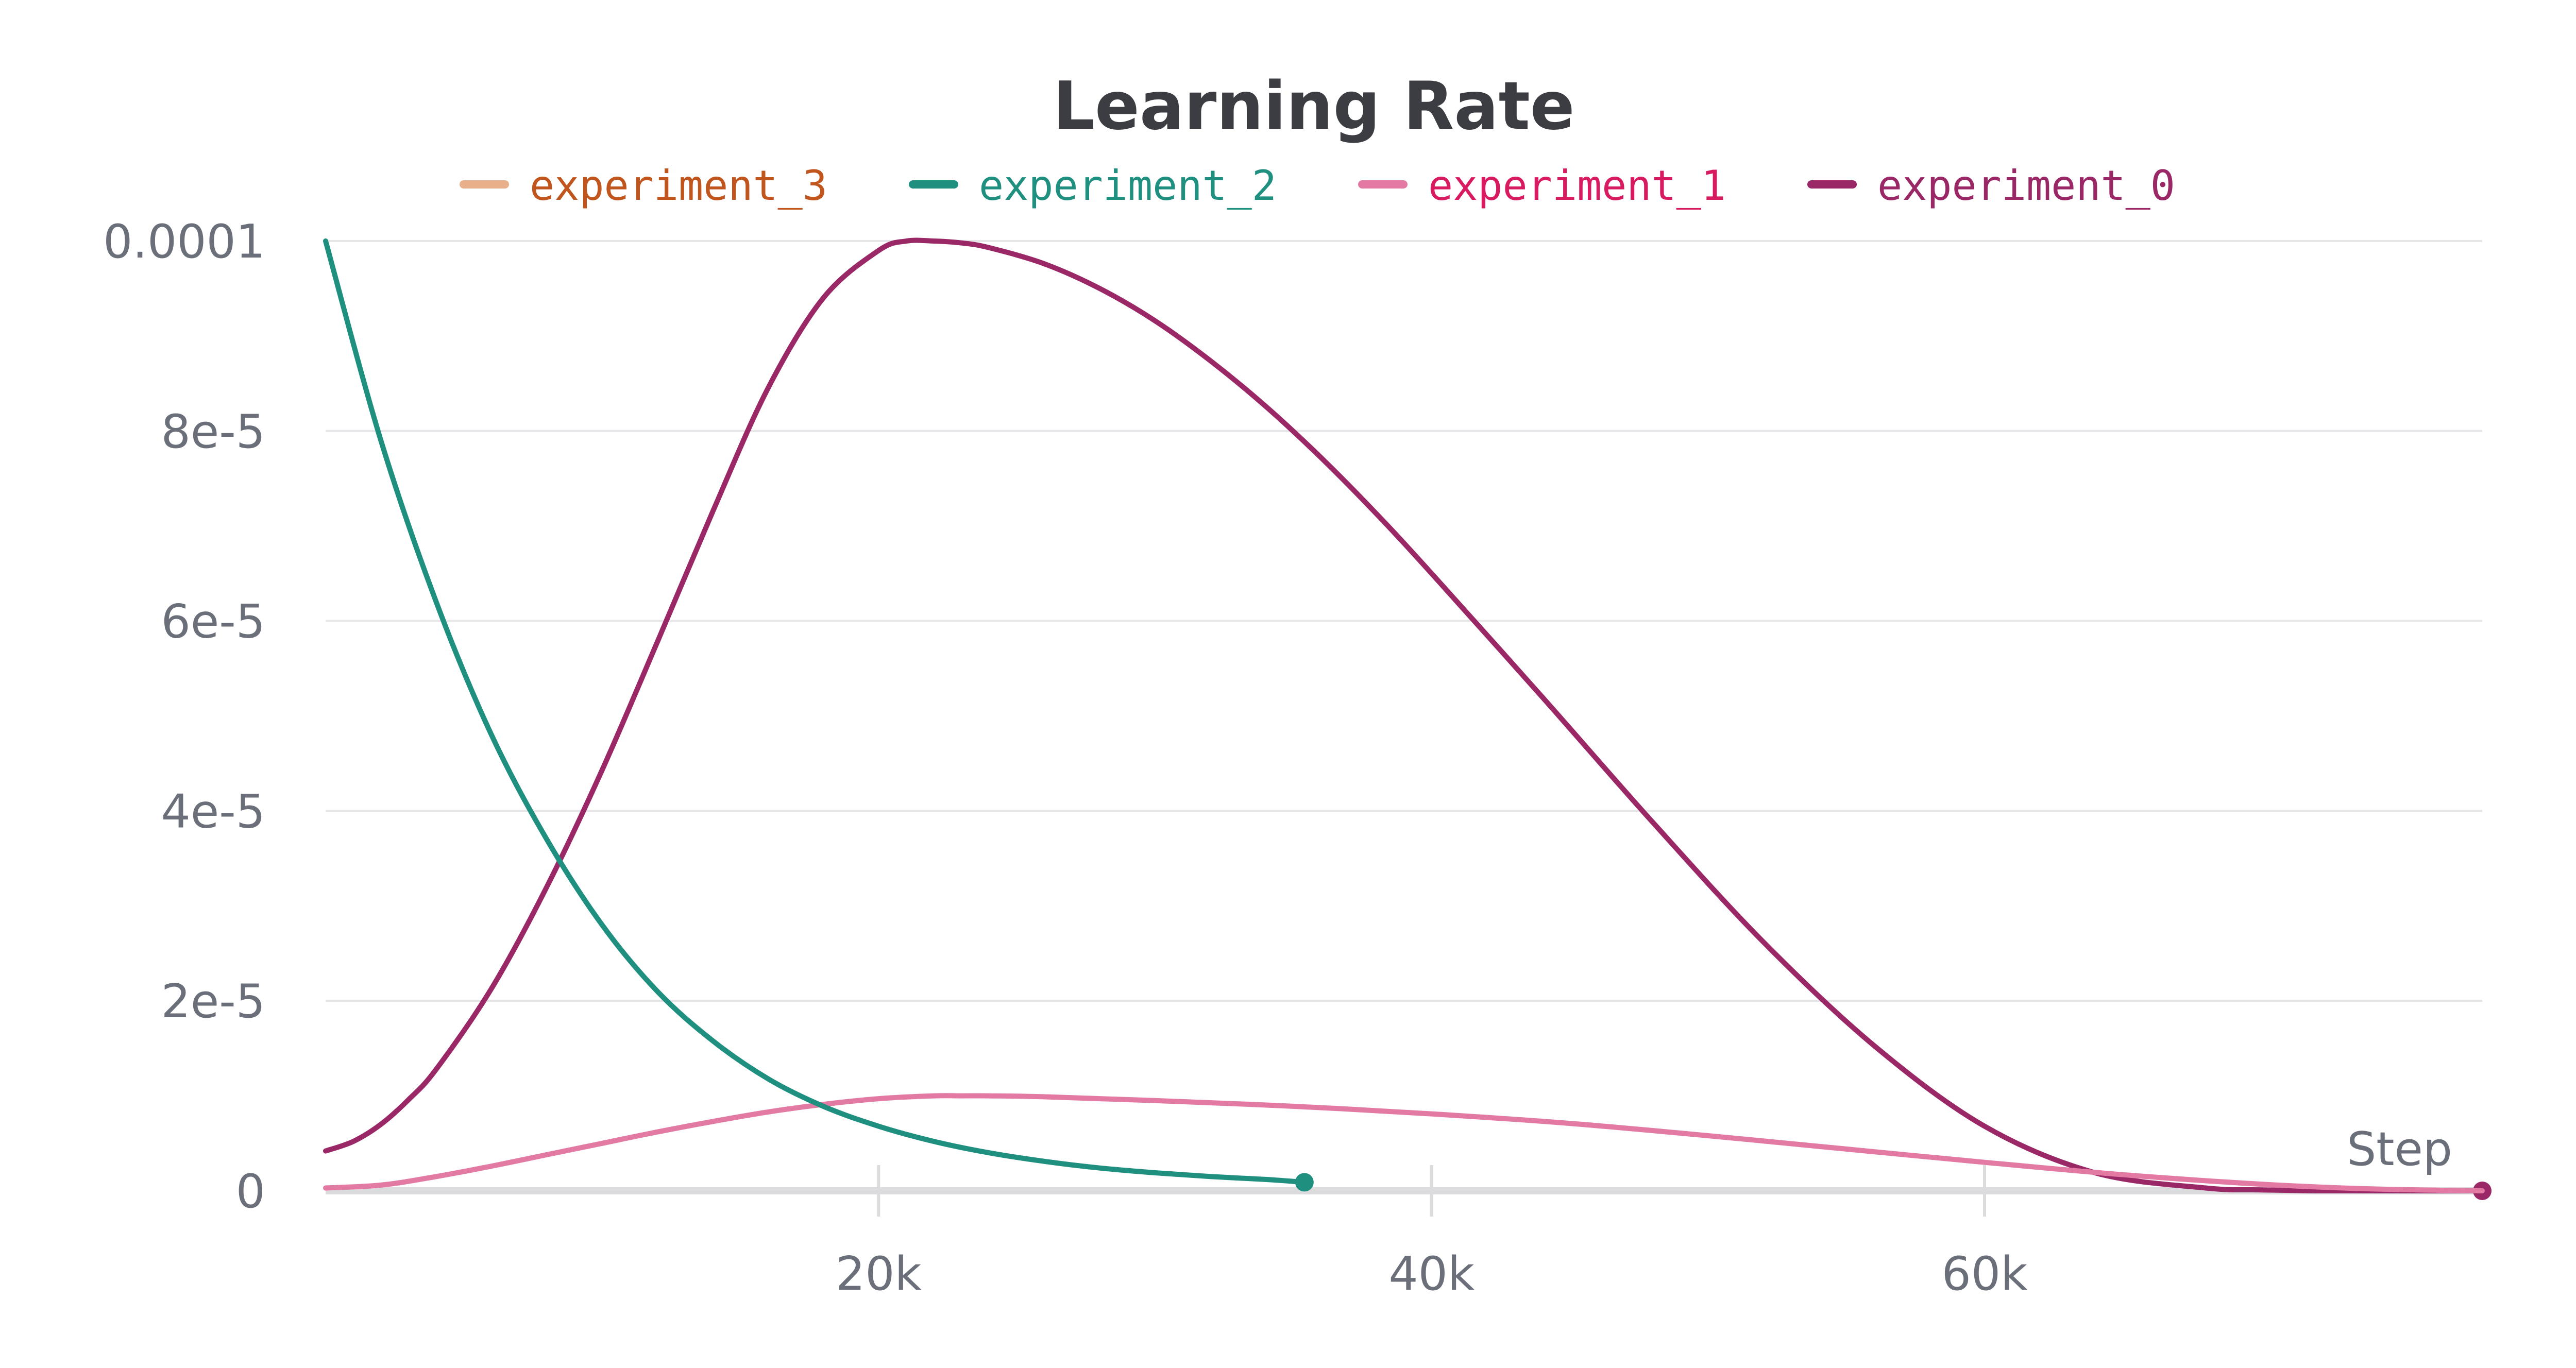 The image size is (2576, 1368). Describe the element at coordinates (213, 622) in the screenshot. I see `y-tick-label-3: 6e-5` at that location.